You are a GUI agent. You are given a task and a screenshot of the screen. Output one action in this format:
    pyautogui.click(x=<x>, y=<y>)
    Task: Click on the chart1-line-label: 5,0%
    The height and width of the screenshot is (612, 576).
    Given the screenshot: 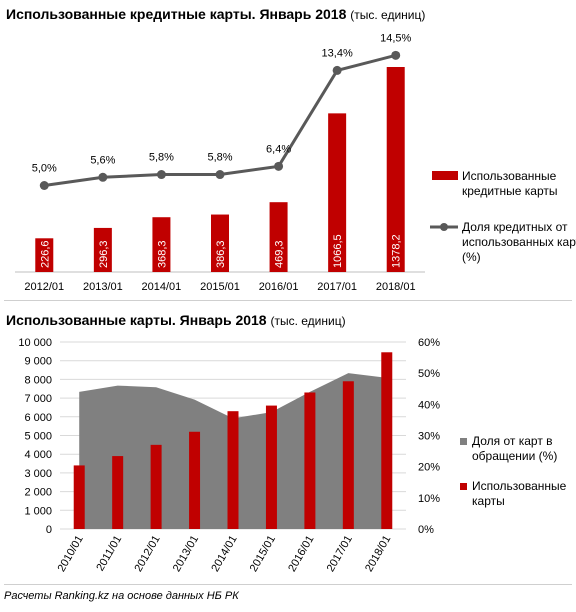 What is the action you would take?
    pyautogui.click(x=44, y=169)
    